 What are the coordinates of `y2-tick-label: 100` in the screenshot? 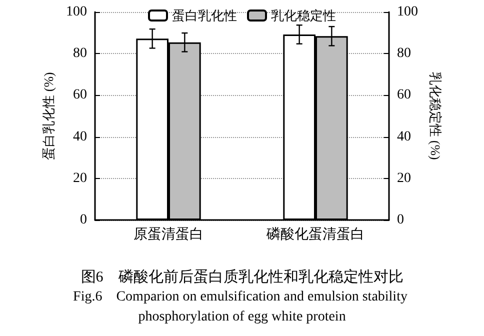 It's located at (407, 12).